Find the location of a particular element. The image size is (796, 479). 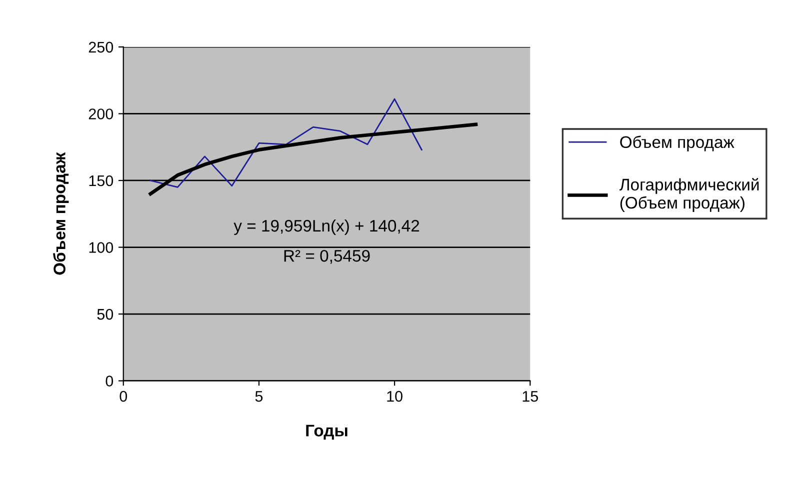

y-axis-title: Объем продаж is located at coordinates (61, 213).